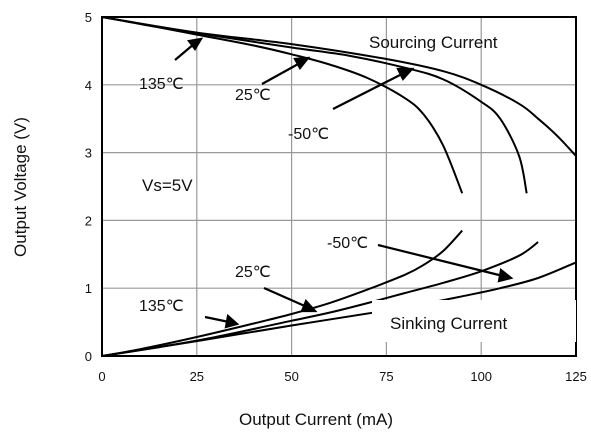  What do you see at coordinates (88, 187) in the screenshot?
I see `y-tick-labels: 0 1 2 3 4 5` at bounding box center [88, 187].